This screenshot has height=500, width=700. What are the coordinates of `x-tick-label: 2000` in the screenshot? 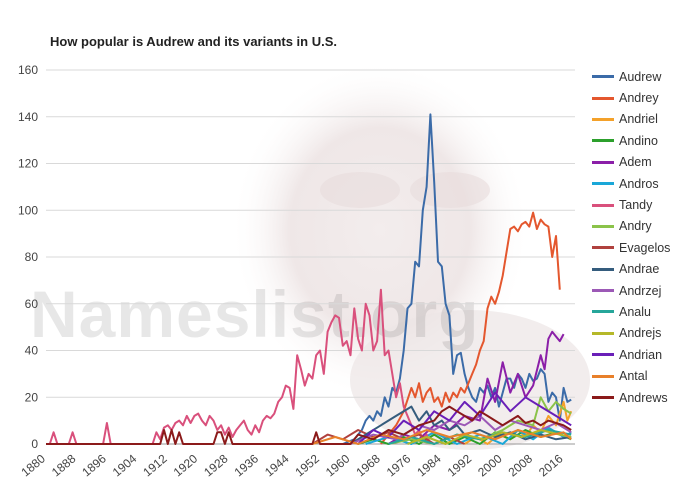 It's located at (490, 465).